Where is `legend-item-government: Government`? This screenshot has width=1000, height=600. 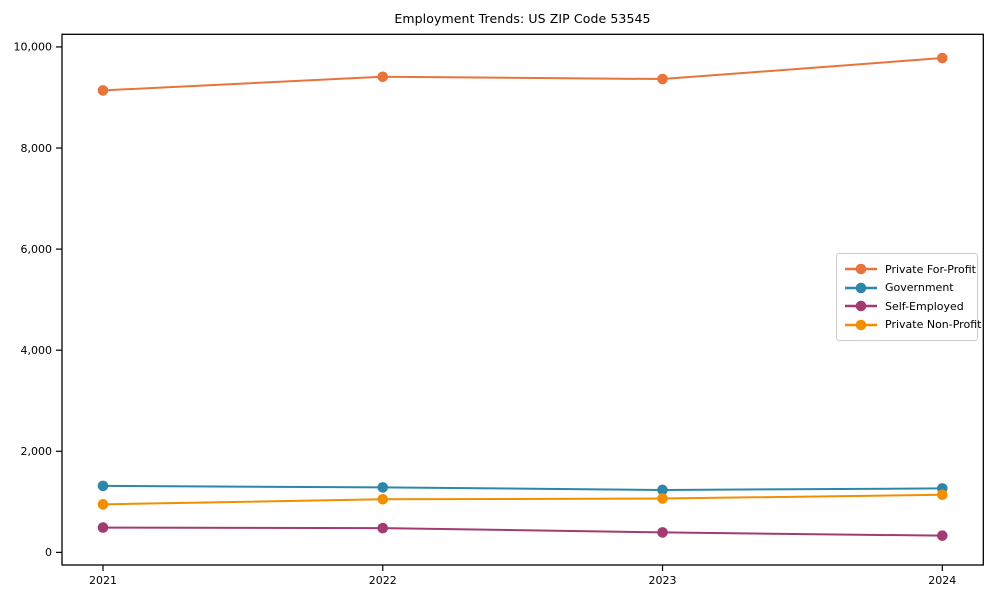 legend-item-government: Government is located at coordinates (906, 288).